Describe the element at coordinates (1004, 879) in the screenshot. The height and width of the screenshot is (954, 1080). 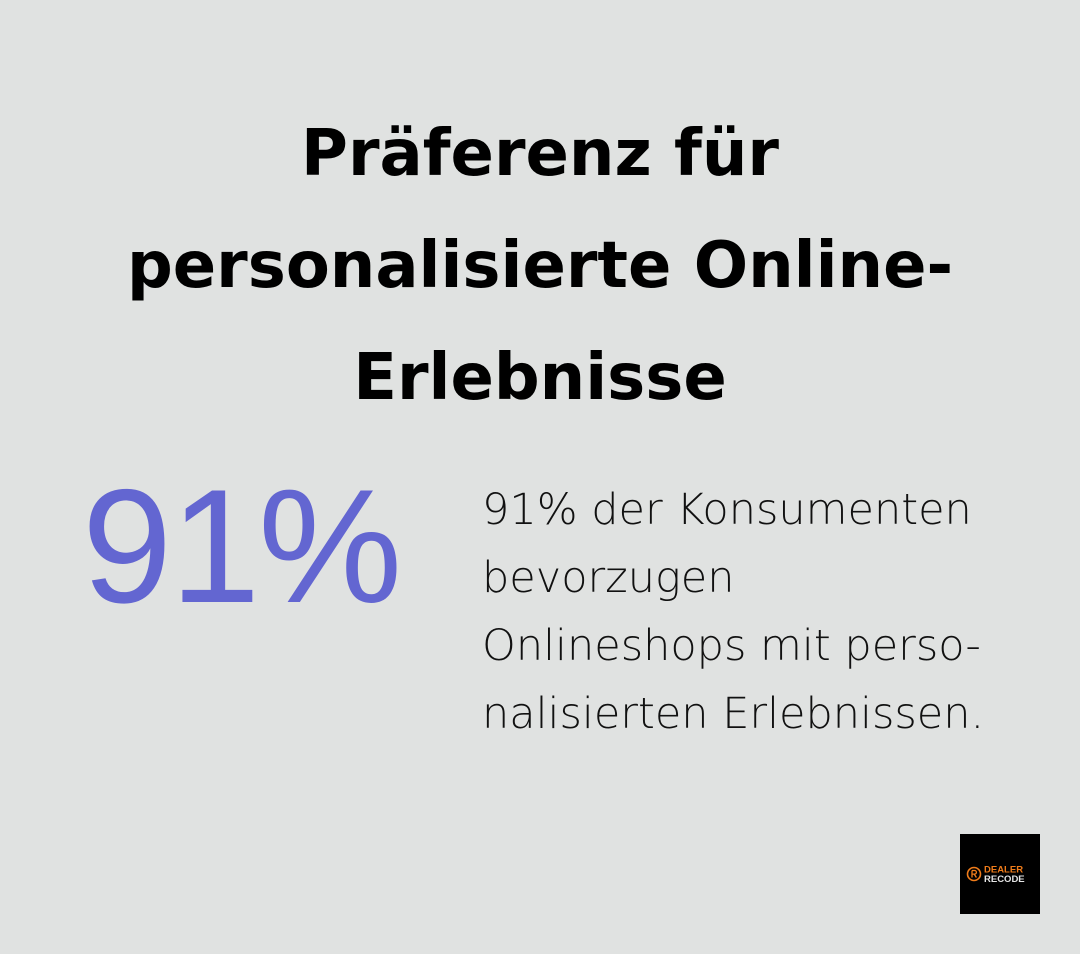
I see `svg-text: RECODE` at that location.